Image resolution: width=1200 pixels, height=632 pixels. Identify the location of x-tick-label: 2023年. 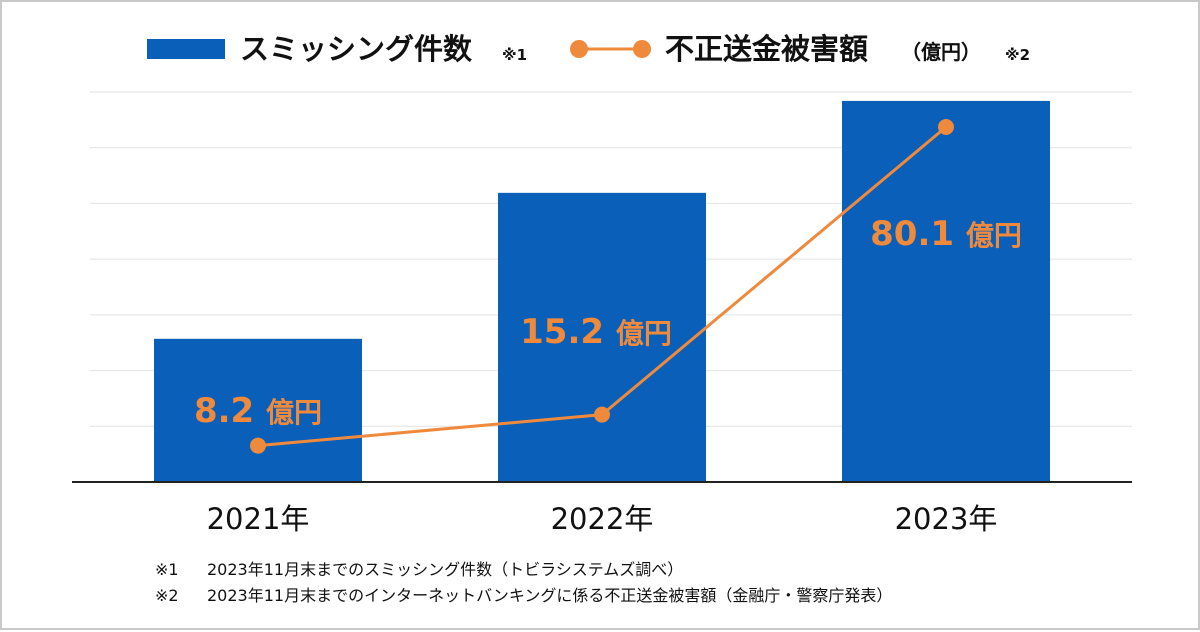
(946, 519).